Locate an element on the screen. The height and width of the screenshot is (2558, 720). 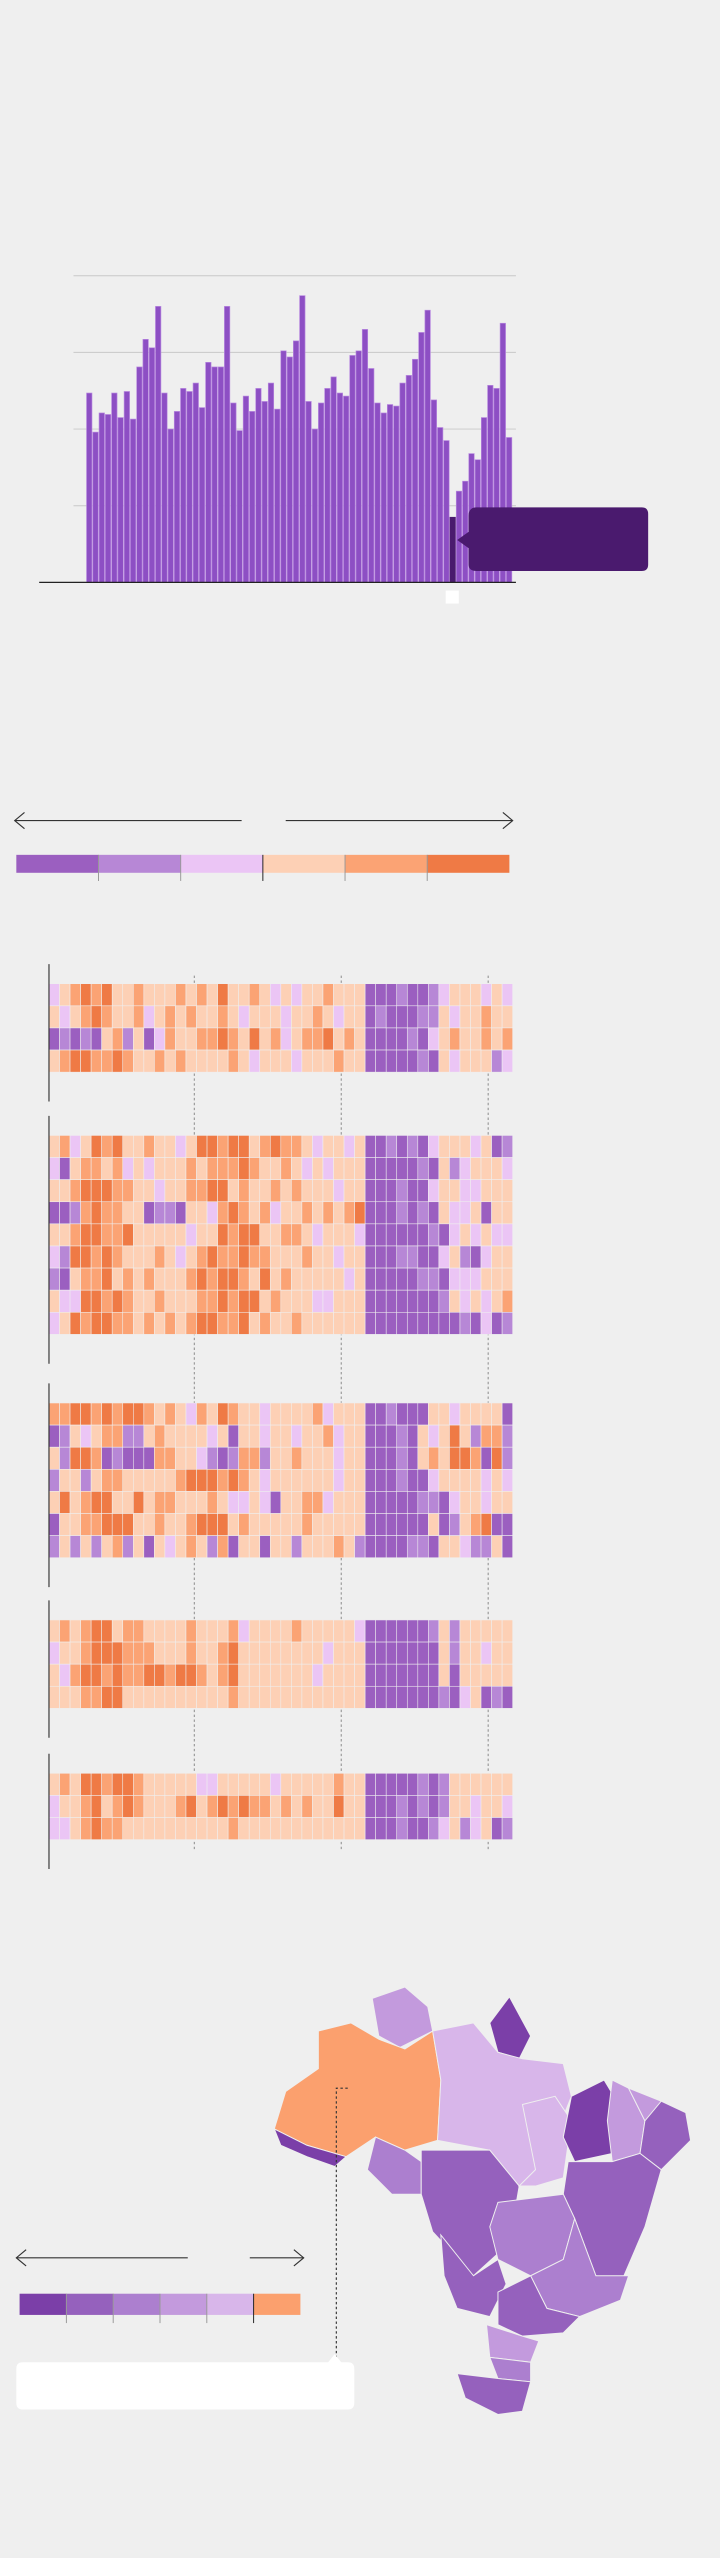
bar is located at coordinates (383, 497).